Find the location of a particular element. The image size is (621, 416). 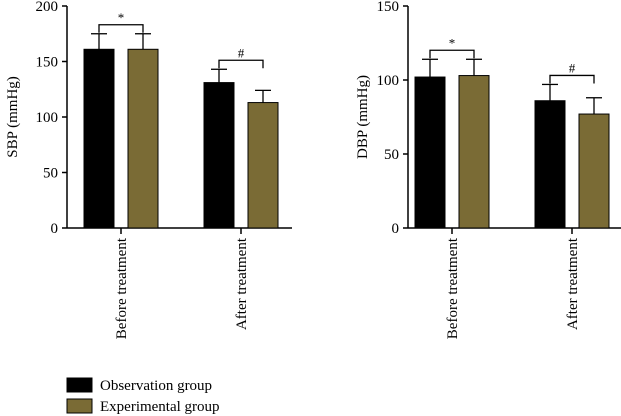

legend-swatch-observation is located at coordinates (79, 385).